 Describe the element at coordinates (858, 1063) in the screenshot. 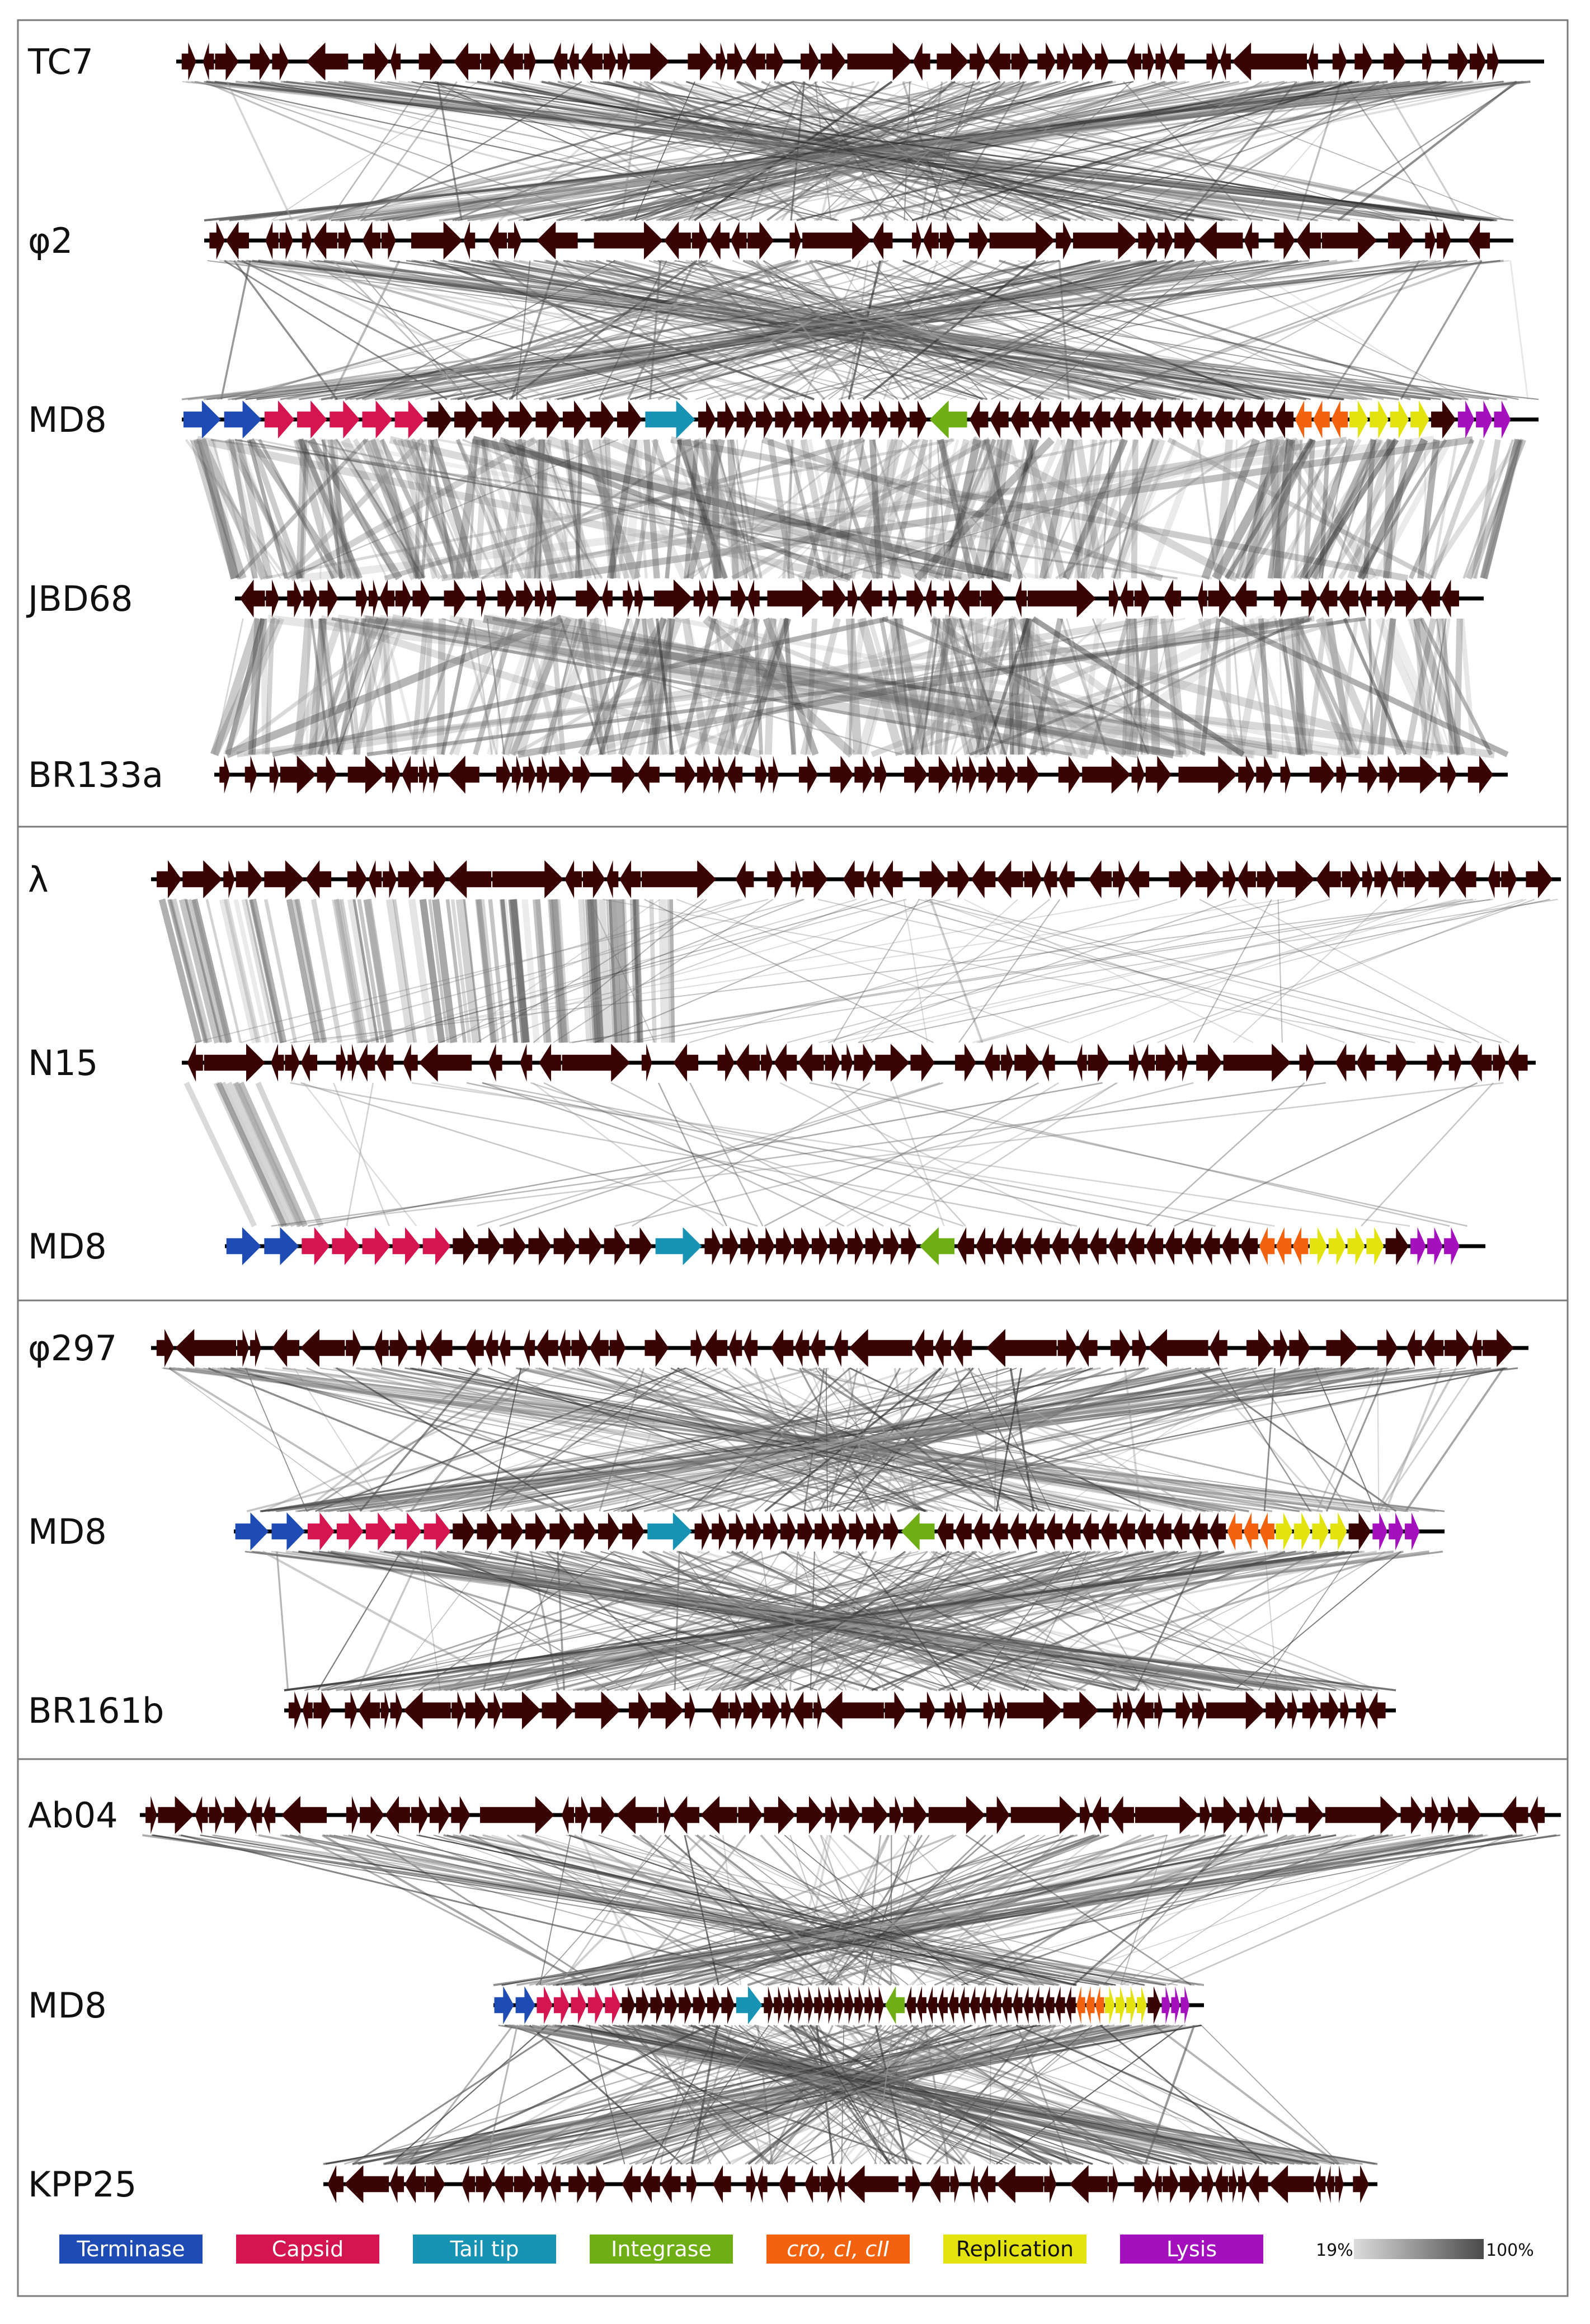

I see `homology-links` at that location.